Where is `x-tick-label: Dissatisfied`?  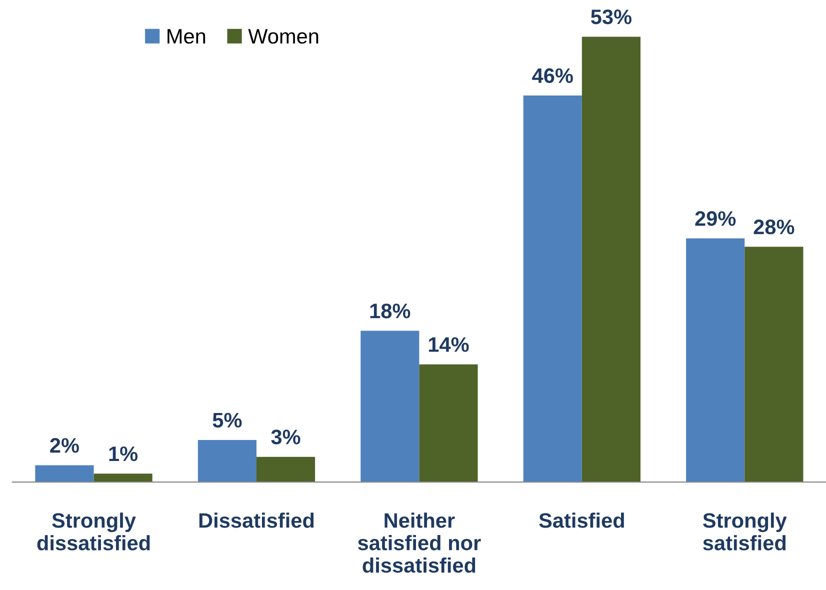 x-tick-label: Dissatisfied is located at coordinates (256, 520).